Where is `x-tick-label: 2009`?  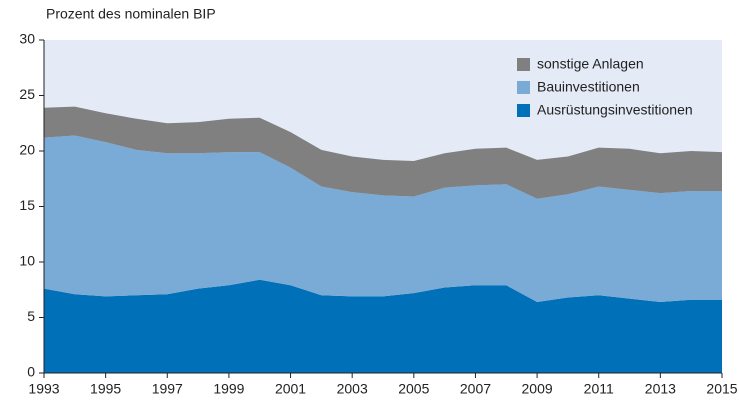
x-tick-label: 2009 is located at coordinates (537, 389).